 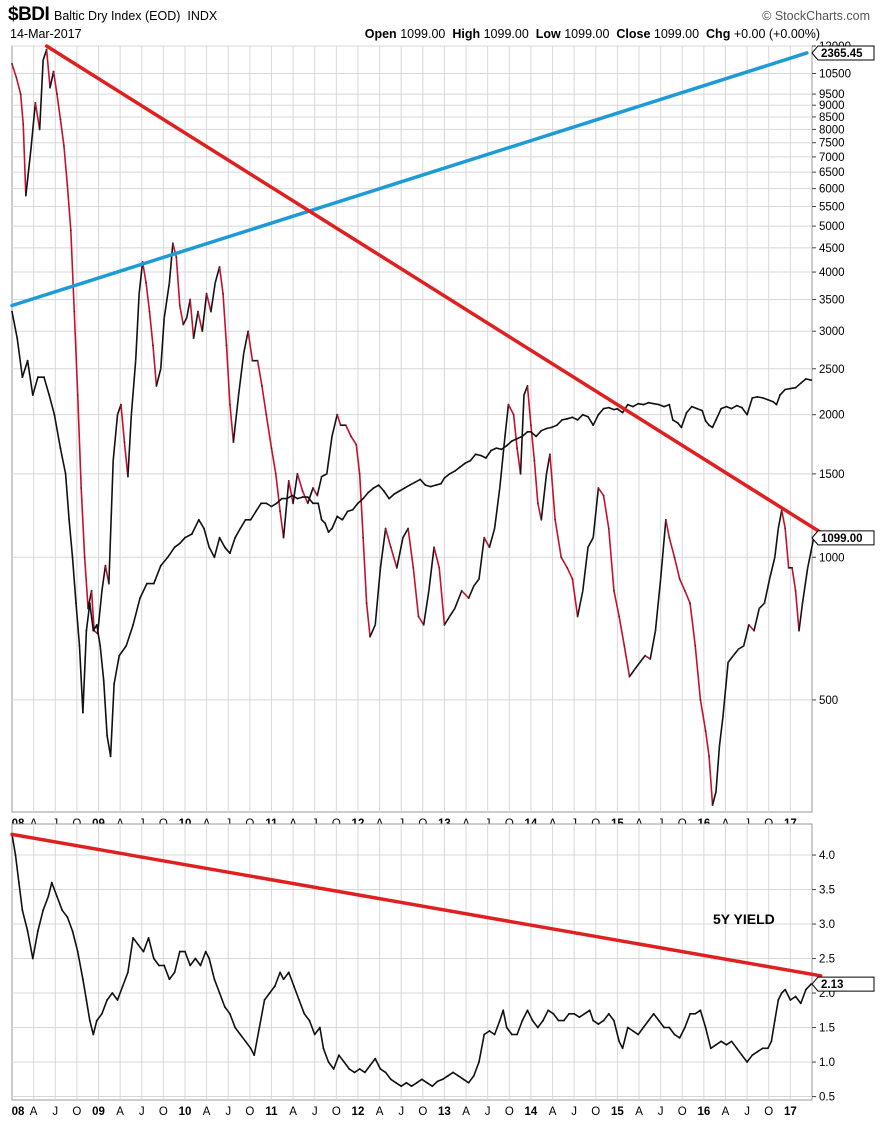 What do you see at coordinates (816, 16) in the screenshot?
I see `brand-watermark: © StockCharts.com` at bounding box center [816, 16].